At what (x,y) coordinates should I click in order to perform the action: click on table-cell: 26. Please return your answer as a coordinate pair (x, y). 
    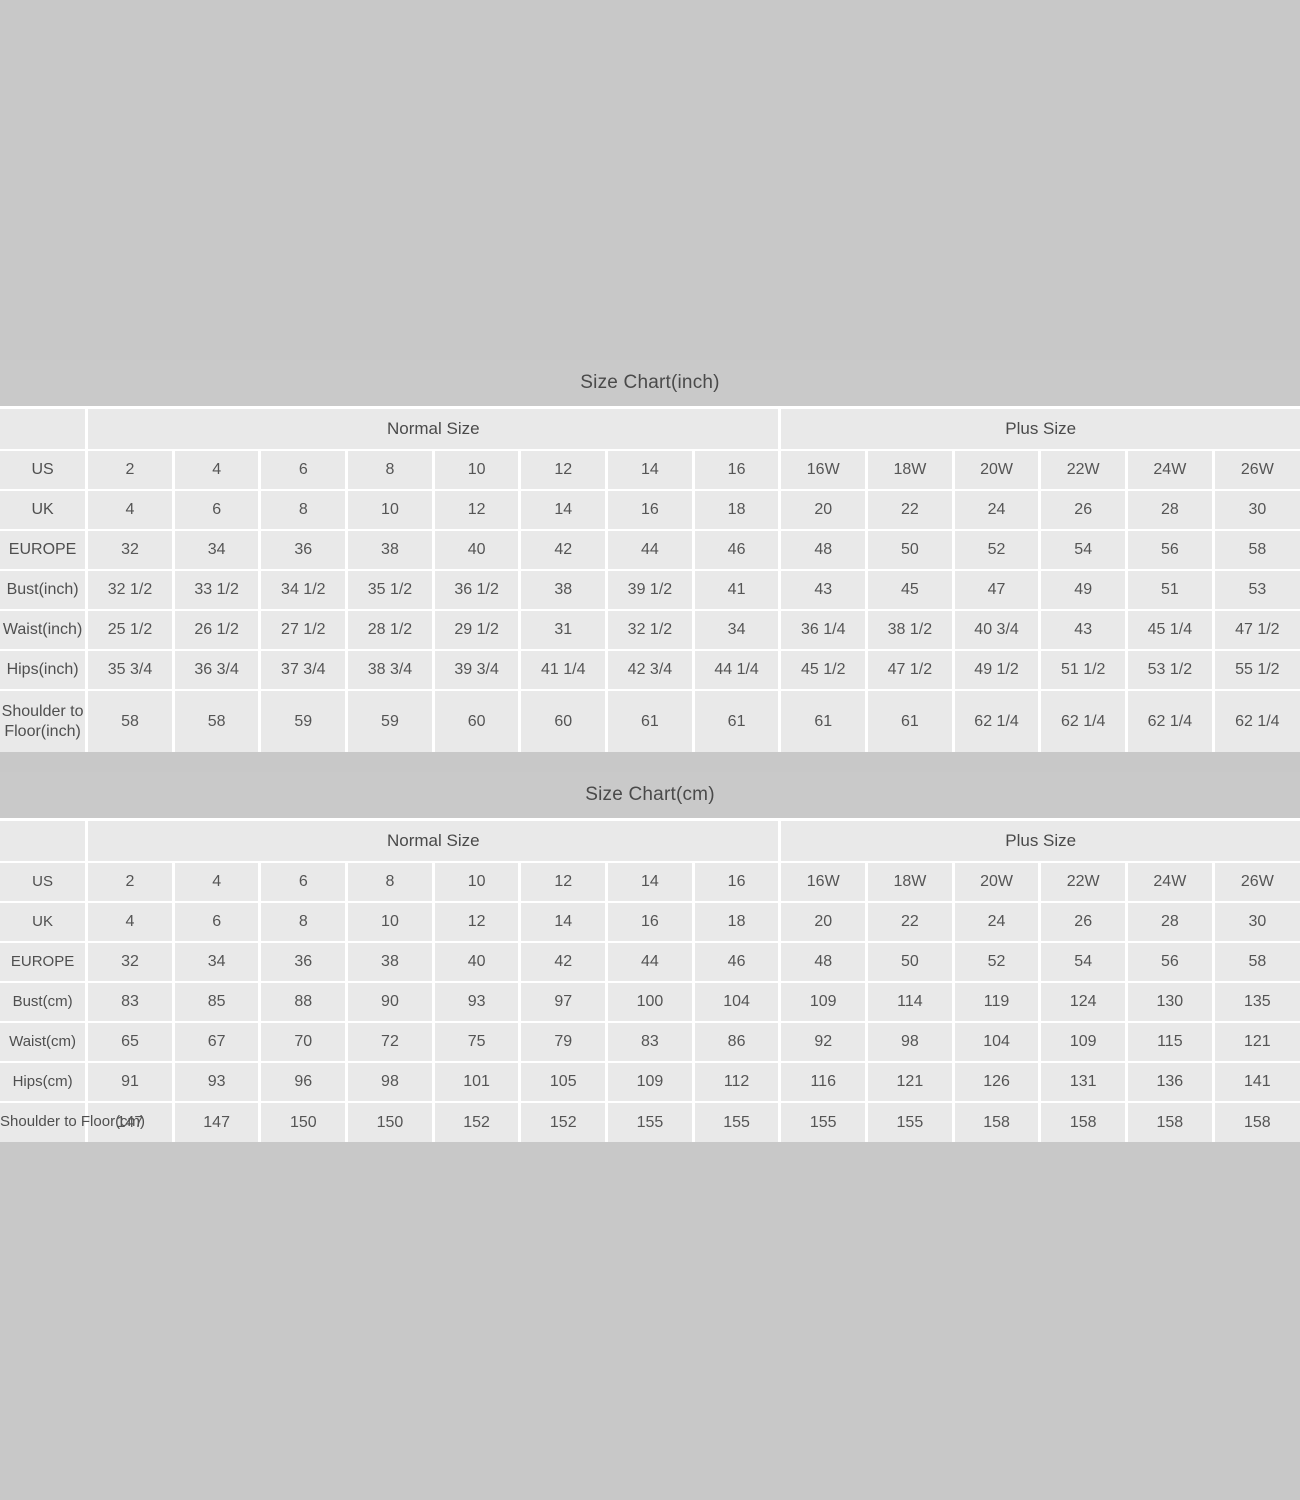
    Looking at the image, I should click on (1084, 510).